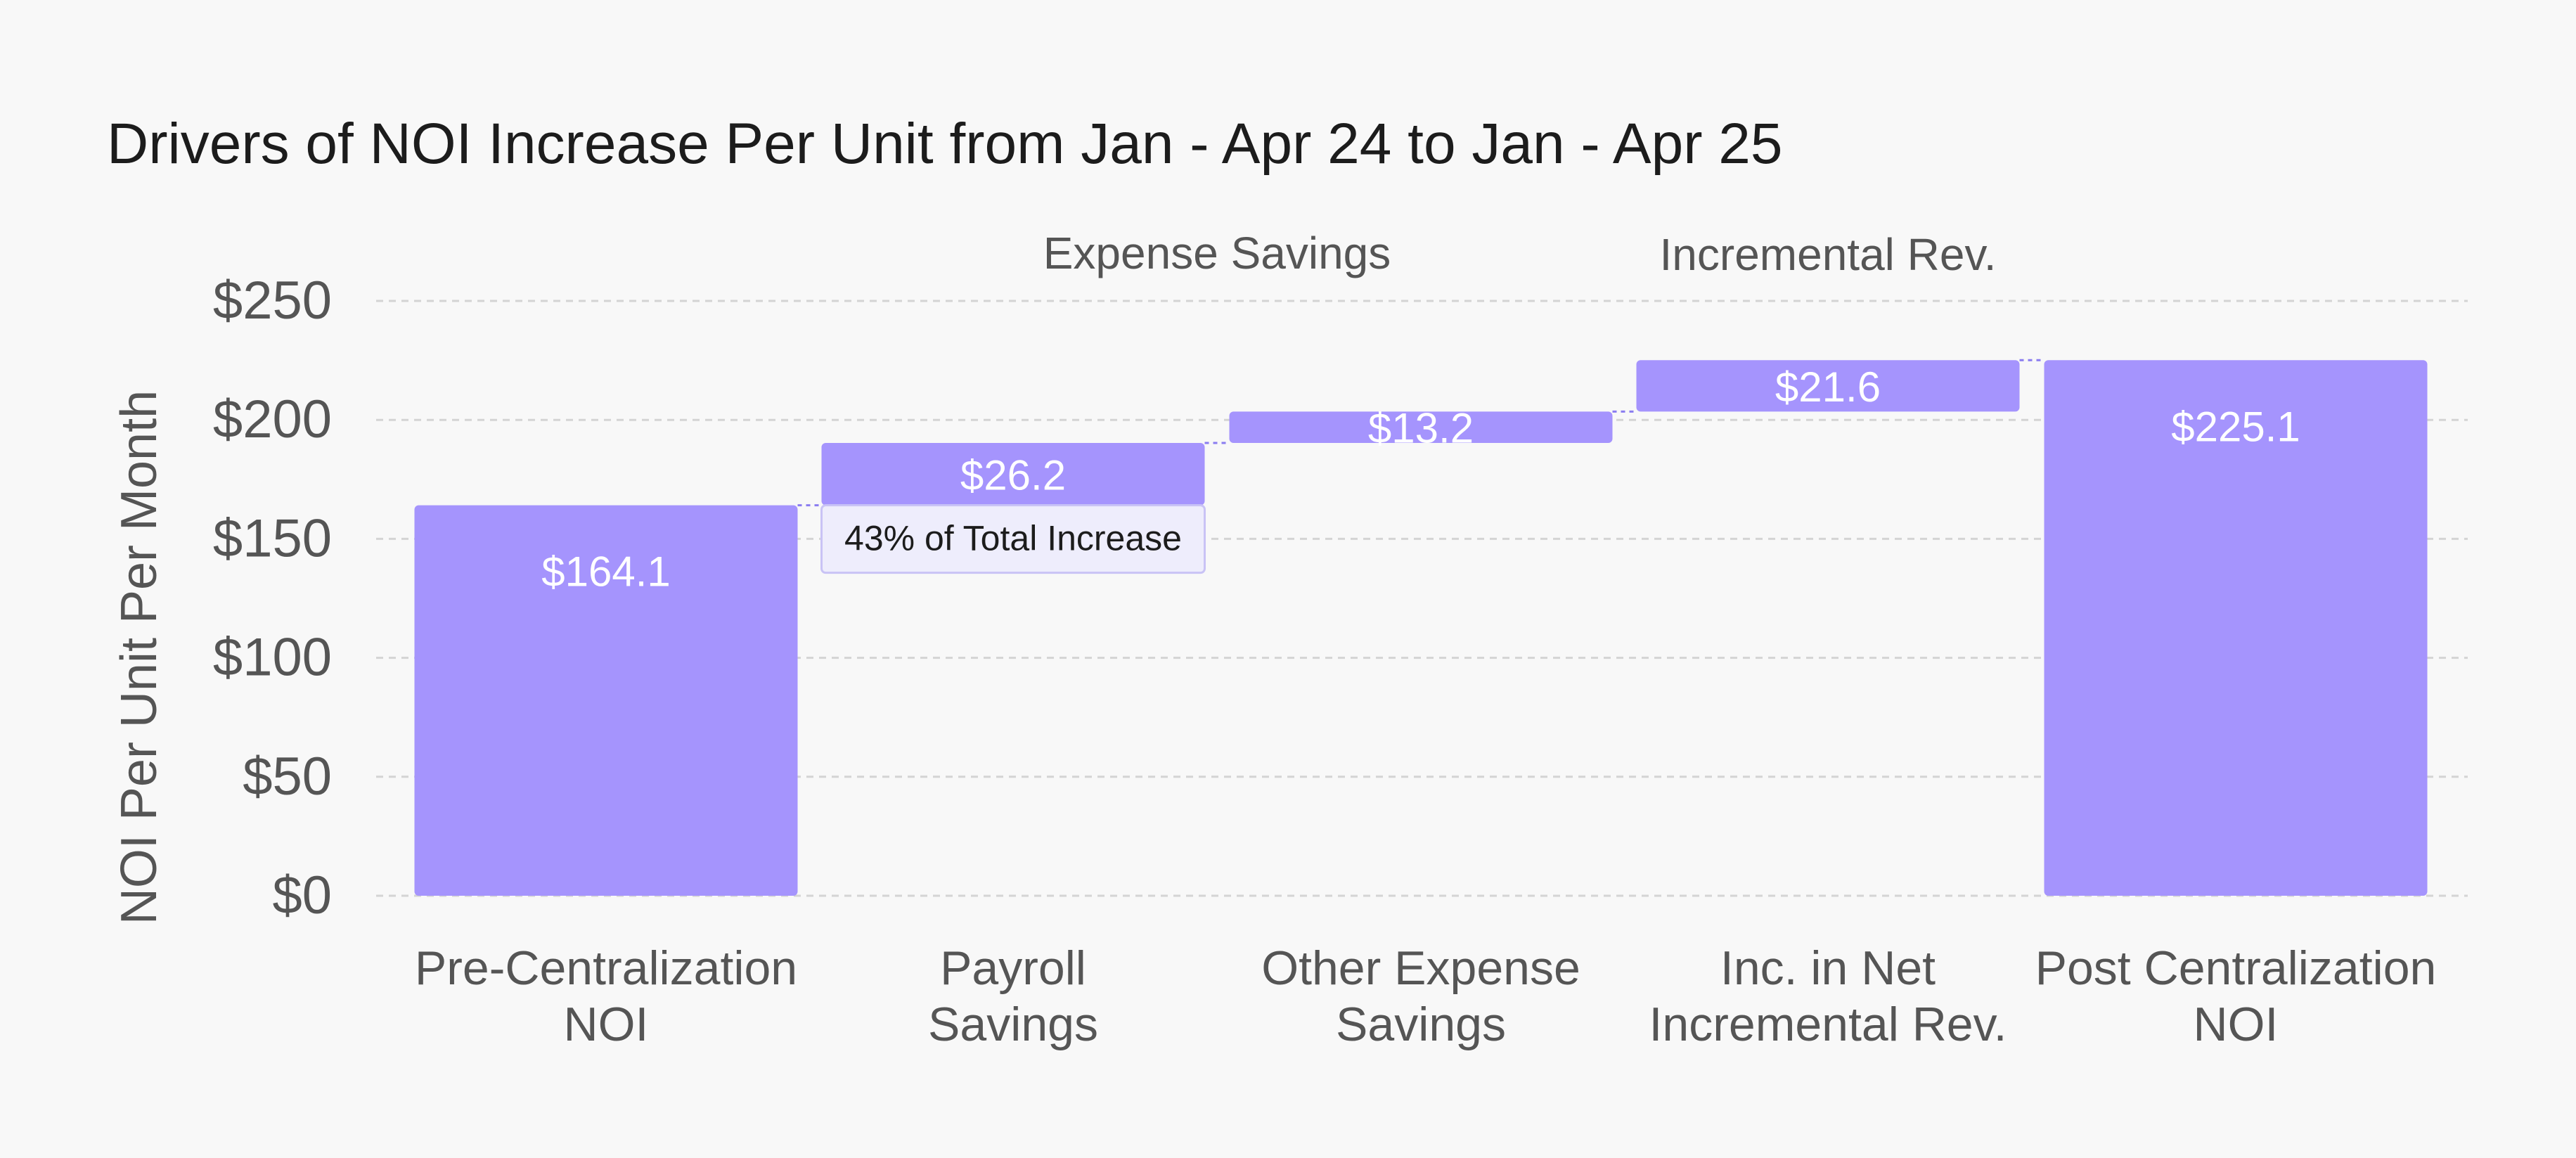 The height and width of the screenshot is (1158, 2576). I want to click on bar-value-label: $164.1, so click(606, 572).